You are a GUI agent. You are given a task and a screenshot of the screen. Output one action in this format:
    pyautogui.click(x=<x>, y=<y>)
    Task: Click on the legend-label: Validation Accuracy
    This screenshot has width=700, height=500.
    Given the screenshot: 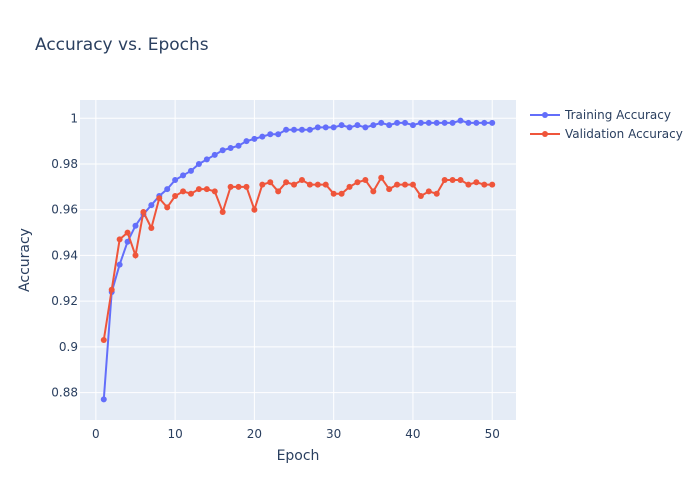 What is the action you would take?
    pyautogui.click(x=624, y=134)
    